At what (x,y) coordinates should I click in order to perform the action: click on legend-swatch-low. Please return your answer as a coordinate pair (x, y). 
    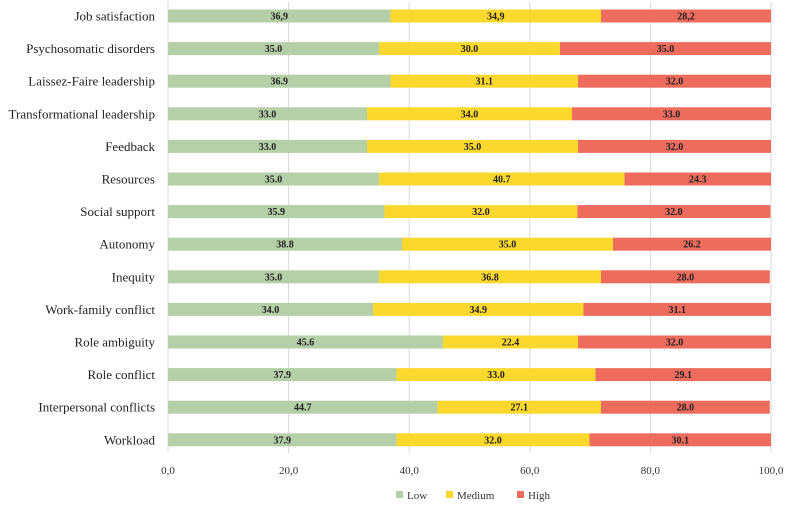
    Looking at the image, I should click on (399, 494).